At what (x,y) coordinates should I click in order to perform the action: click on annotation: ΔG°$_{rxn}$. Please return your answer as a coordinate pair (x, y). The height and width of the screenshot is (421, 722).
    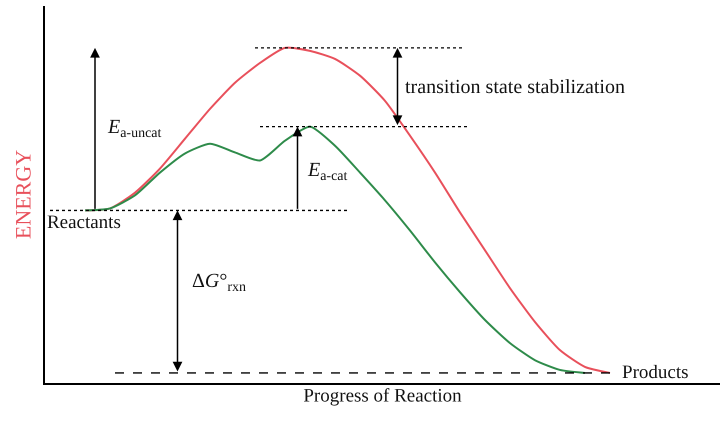
    Looking at the image, I should click on (219, 283).